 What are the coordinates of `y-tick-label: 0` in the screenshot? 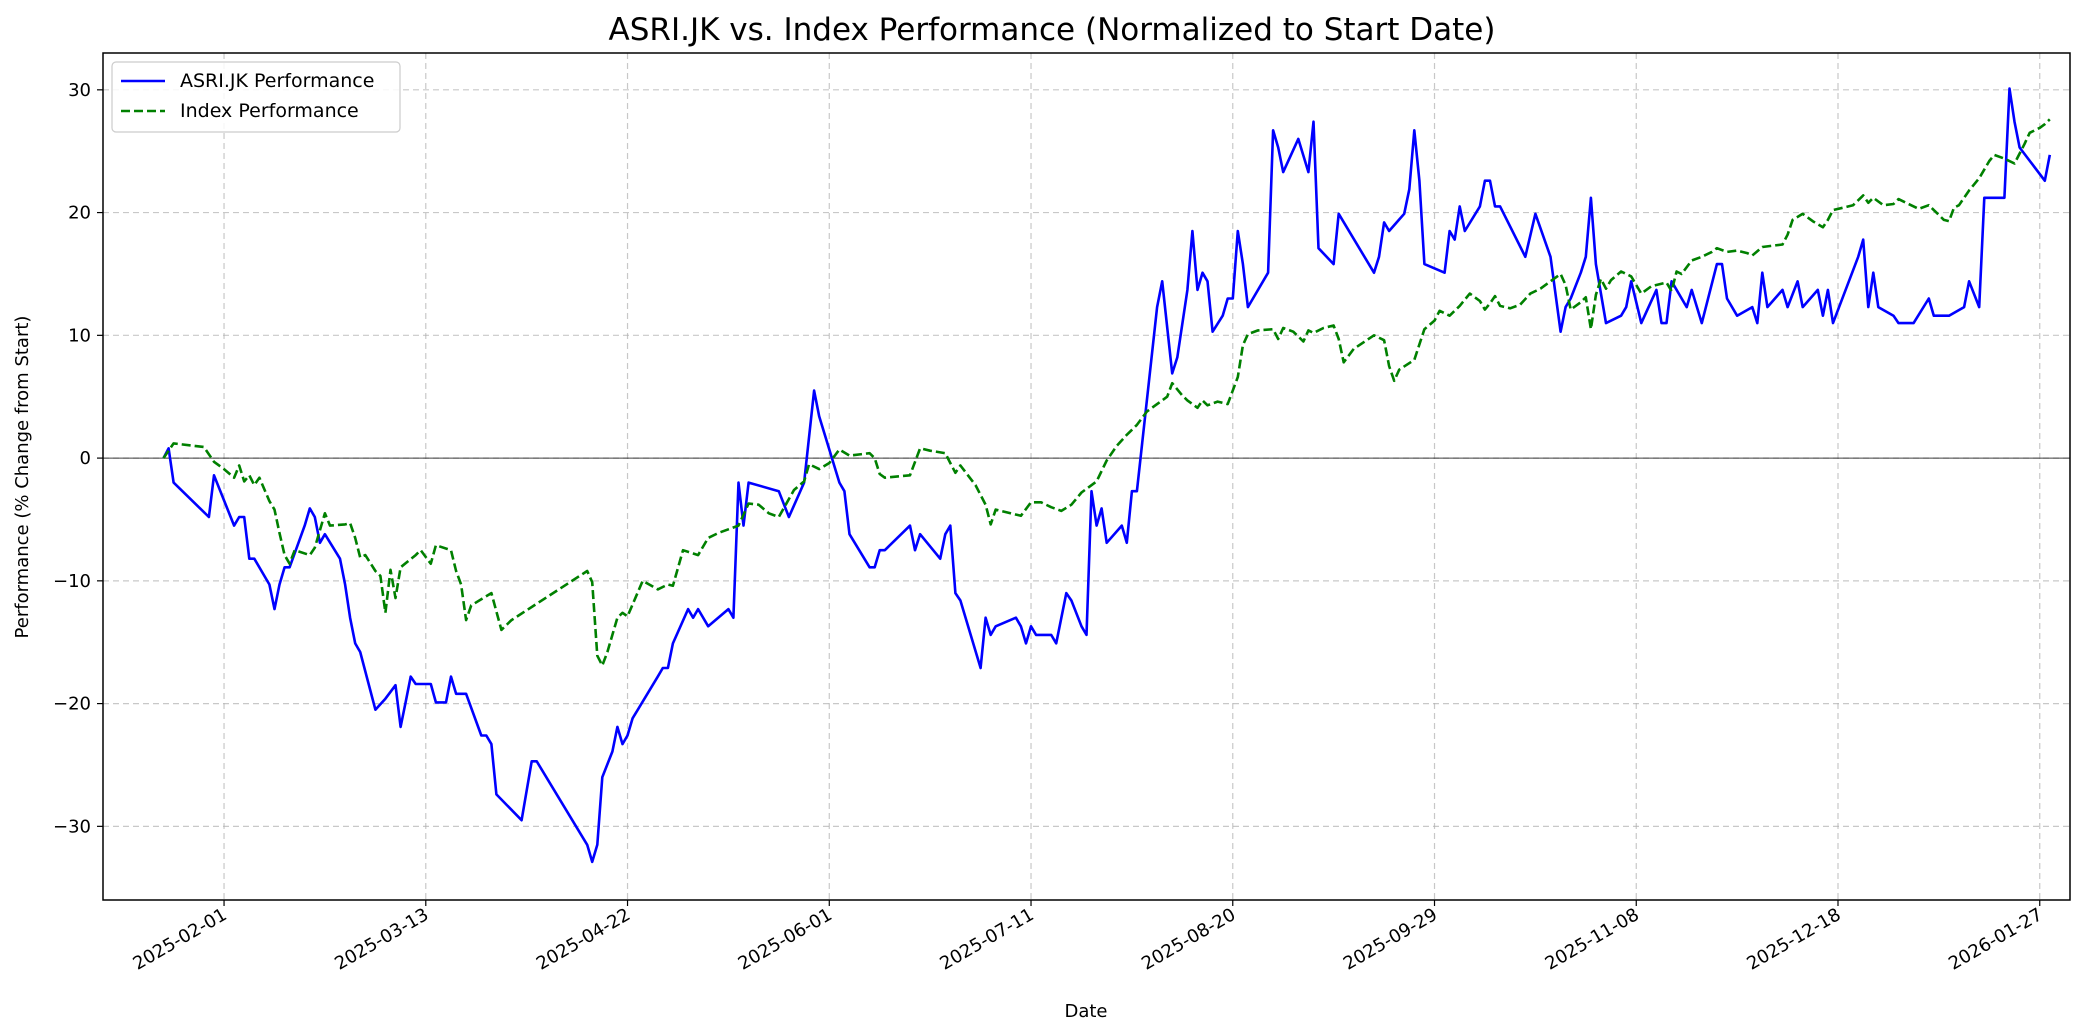 It's located at (85, 458).